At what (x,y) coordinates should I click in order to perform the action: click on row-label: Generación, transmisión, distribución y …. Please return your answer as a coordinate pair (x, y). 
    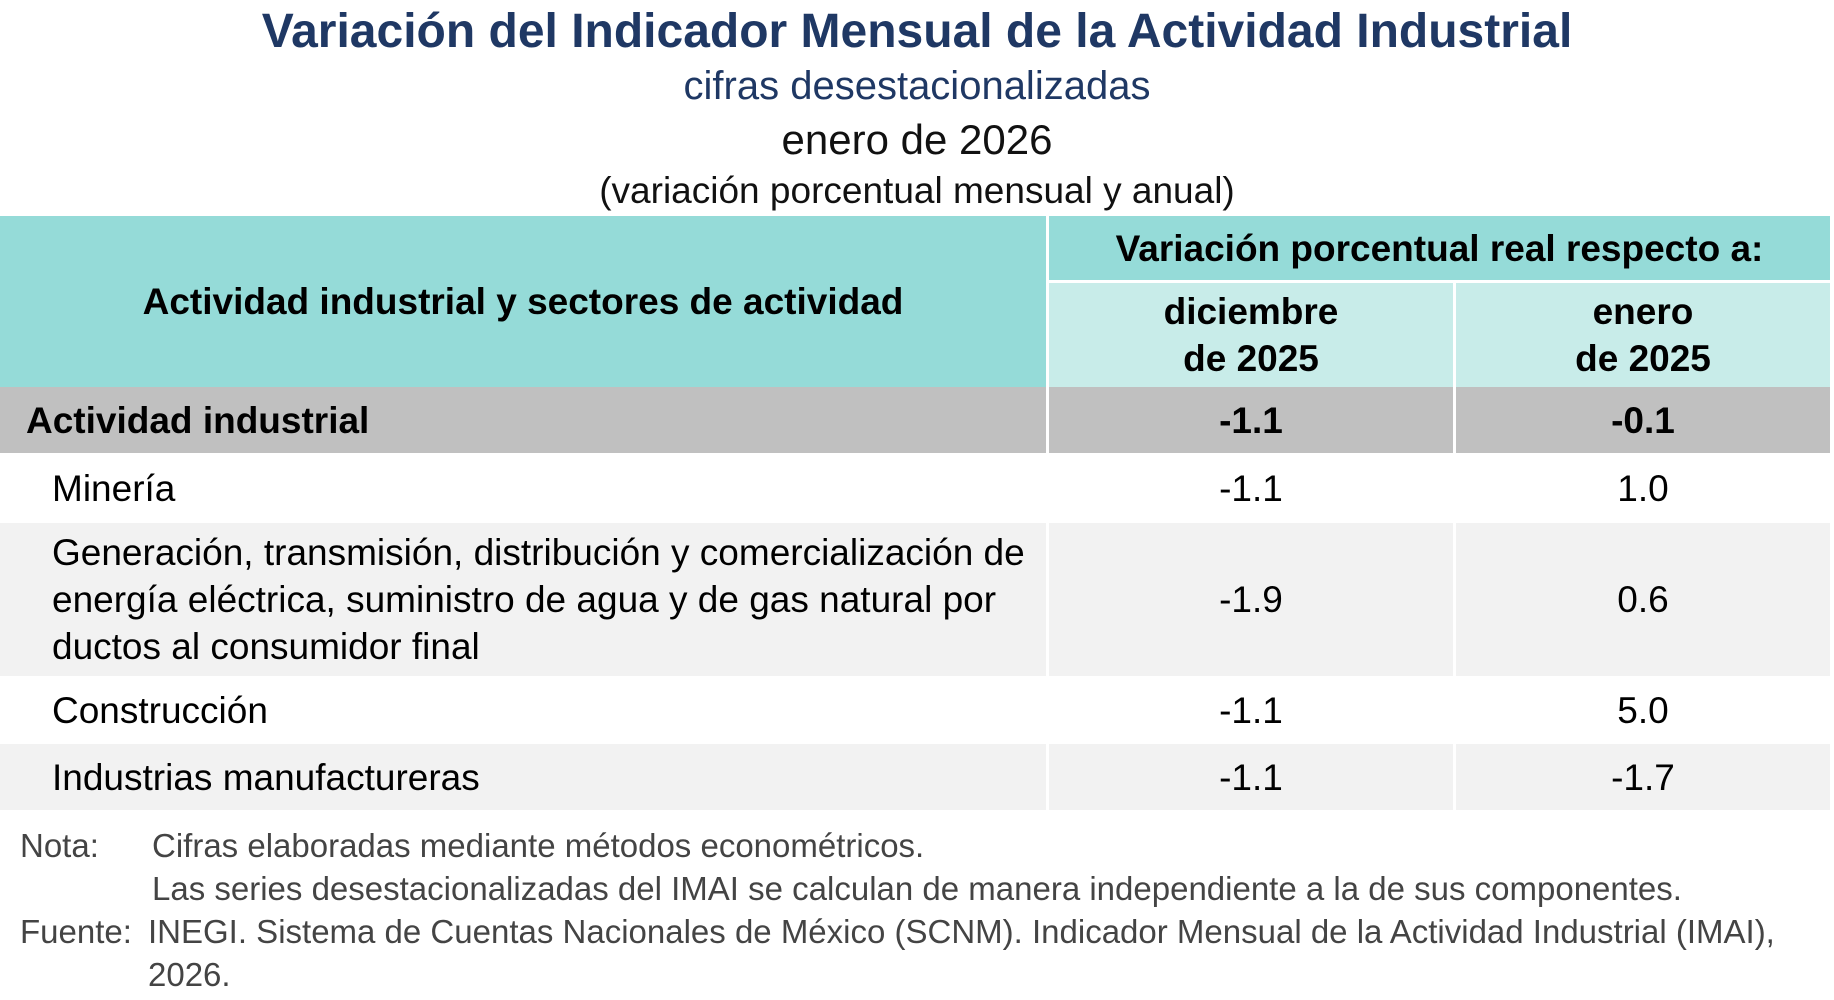
    Looking at the image, I should click on (523, 599).